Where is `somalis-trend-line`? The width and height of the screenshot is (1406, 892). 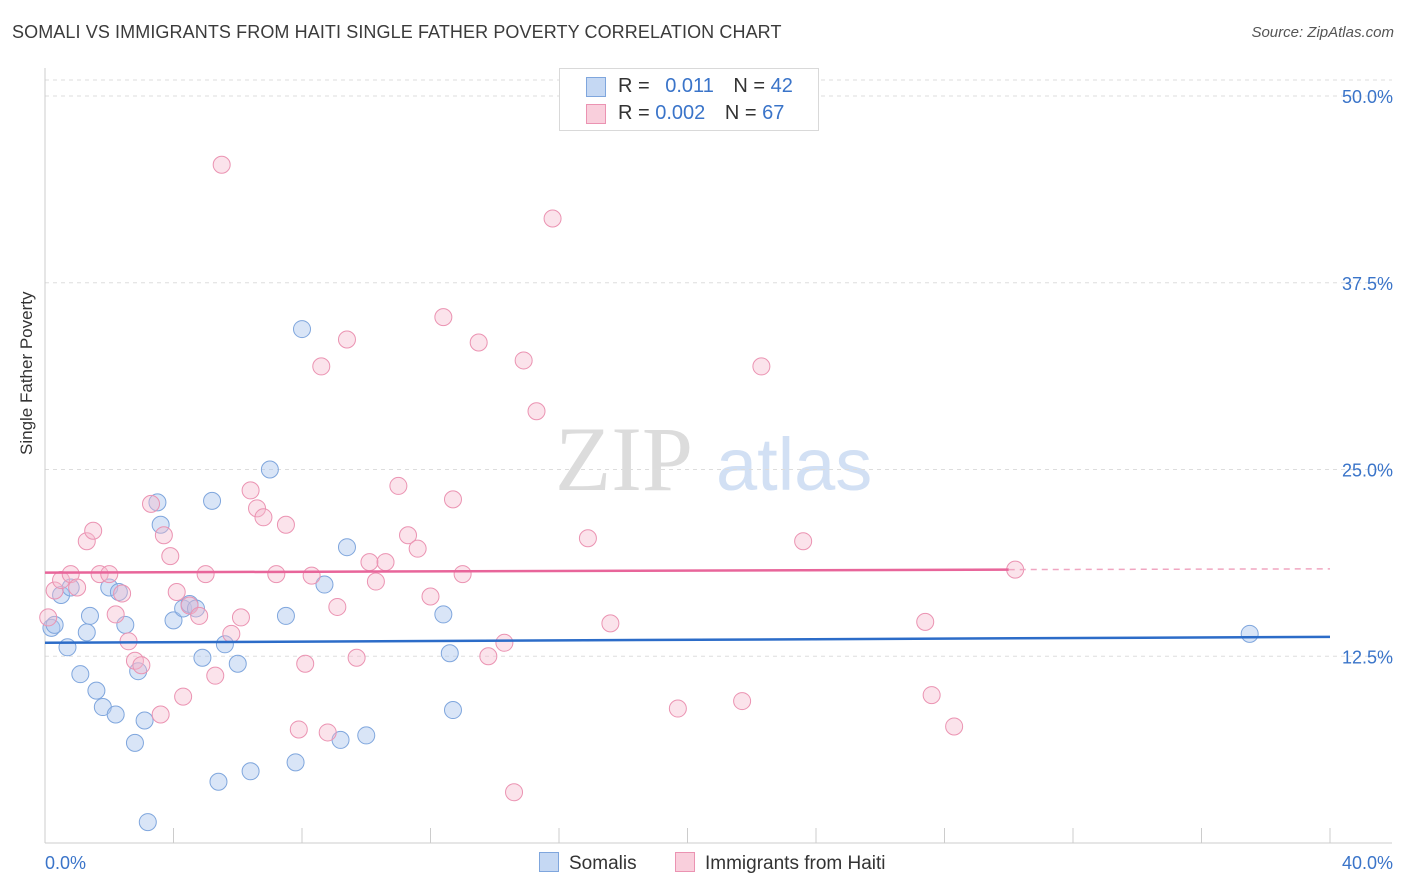 somalis-trend-line is located at coordinates (687, 640).